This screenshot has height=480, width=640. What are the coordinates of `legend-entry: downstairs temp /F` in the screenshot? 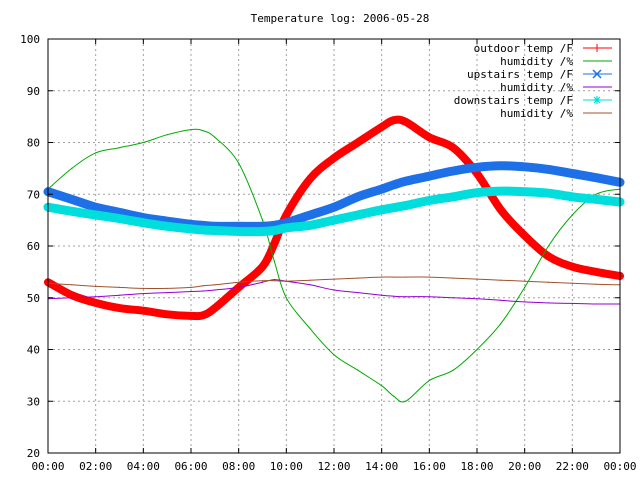 It's located at (533, 100).